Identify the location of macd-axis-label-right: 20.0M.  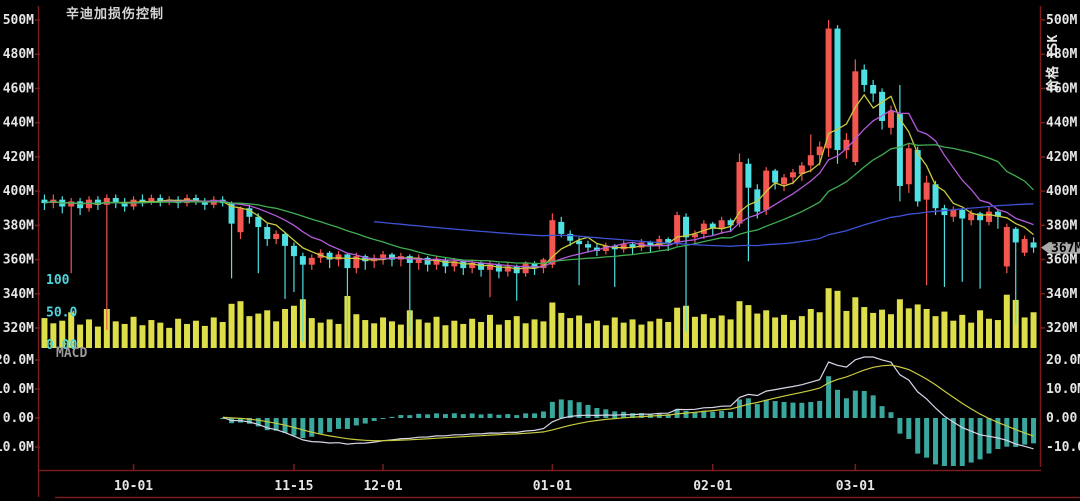
(1063, 360).